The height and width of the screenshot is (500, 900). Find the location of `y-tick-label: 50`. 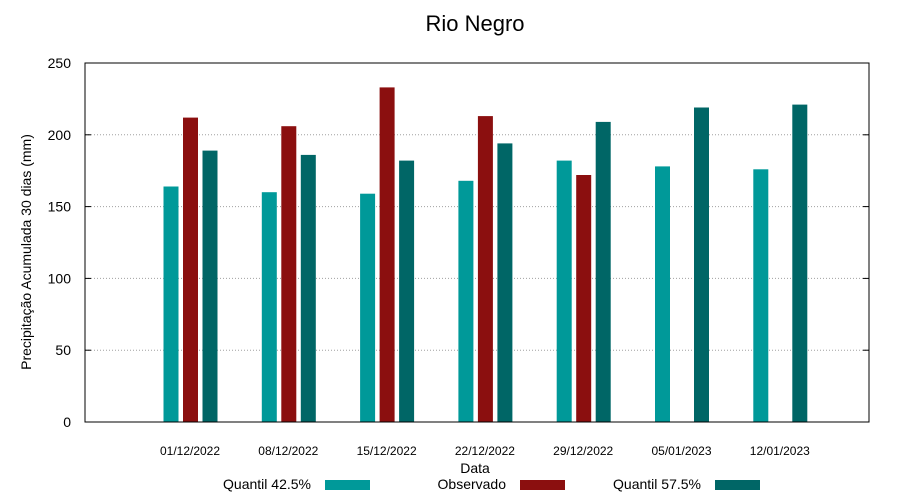

y-tick-label: 50 is located at coordinates (63, 350).